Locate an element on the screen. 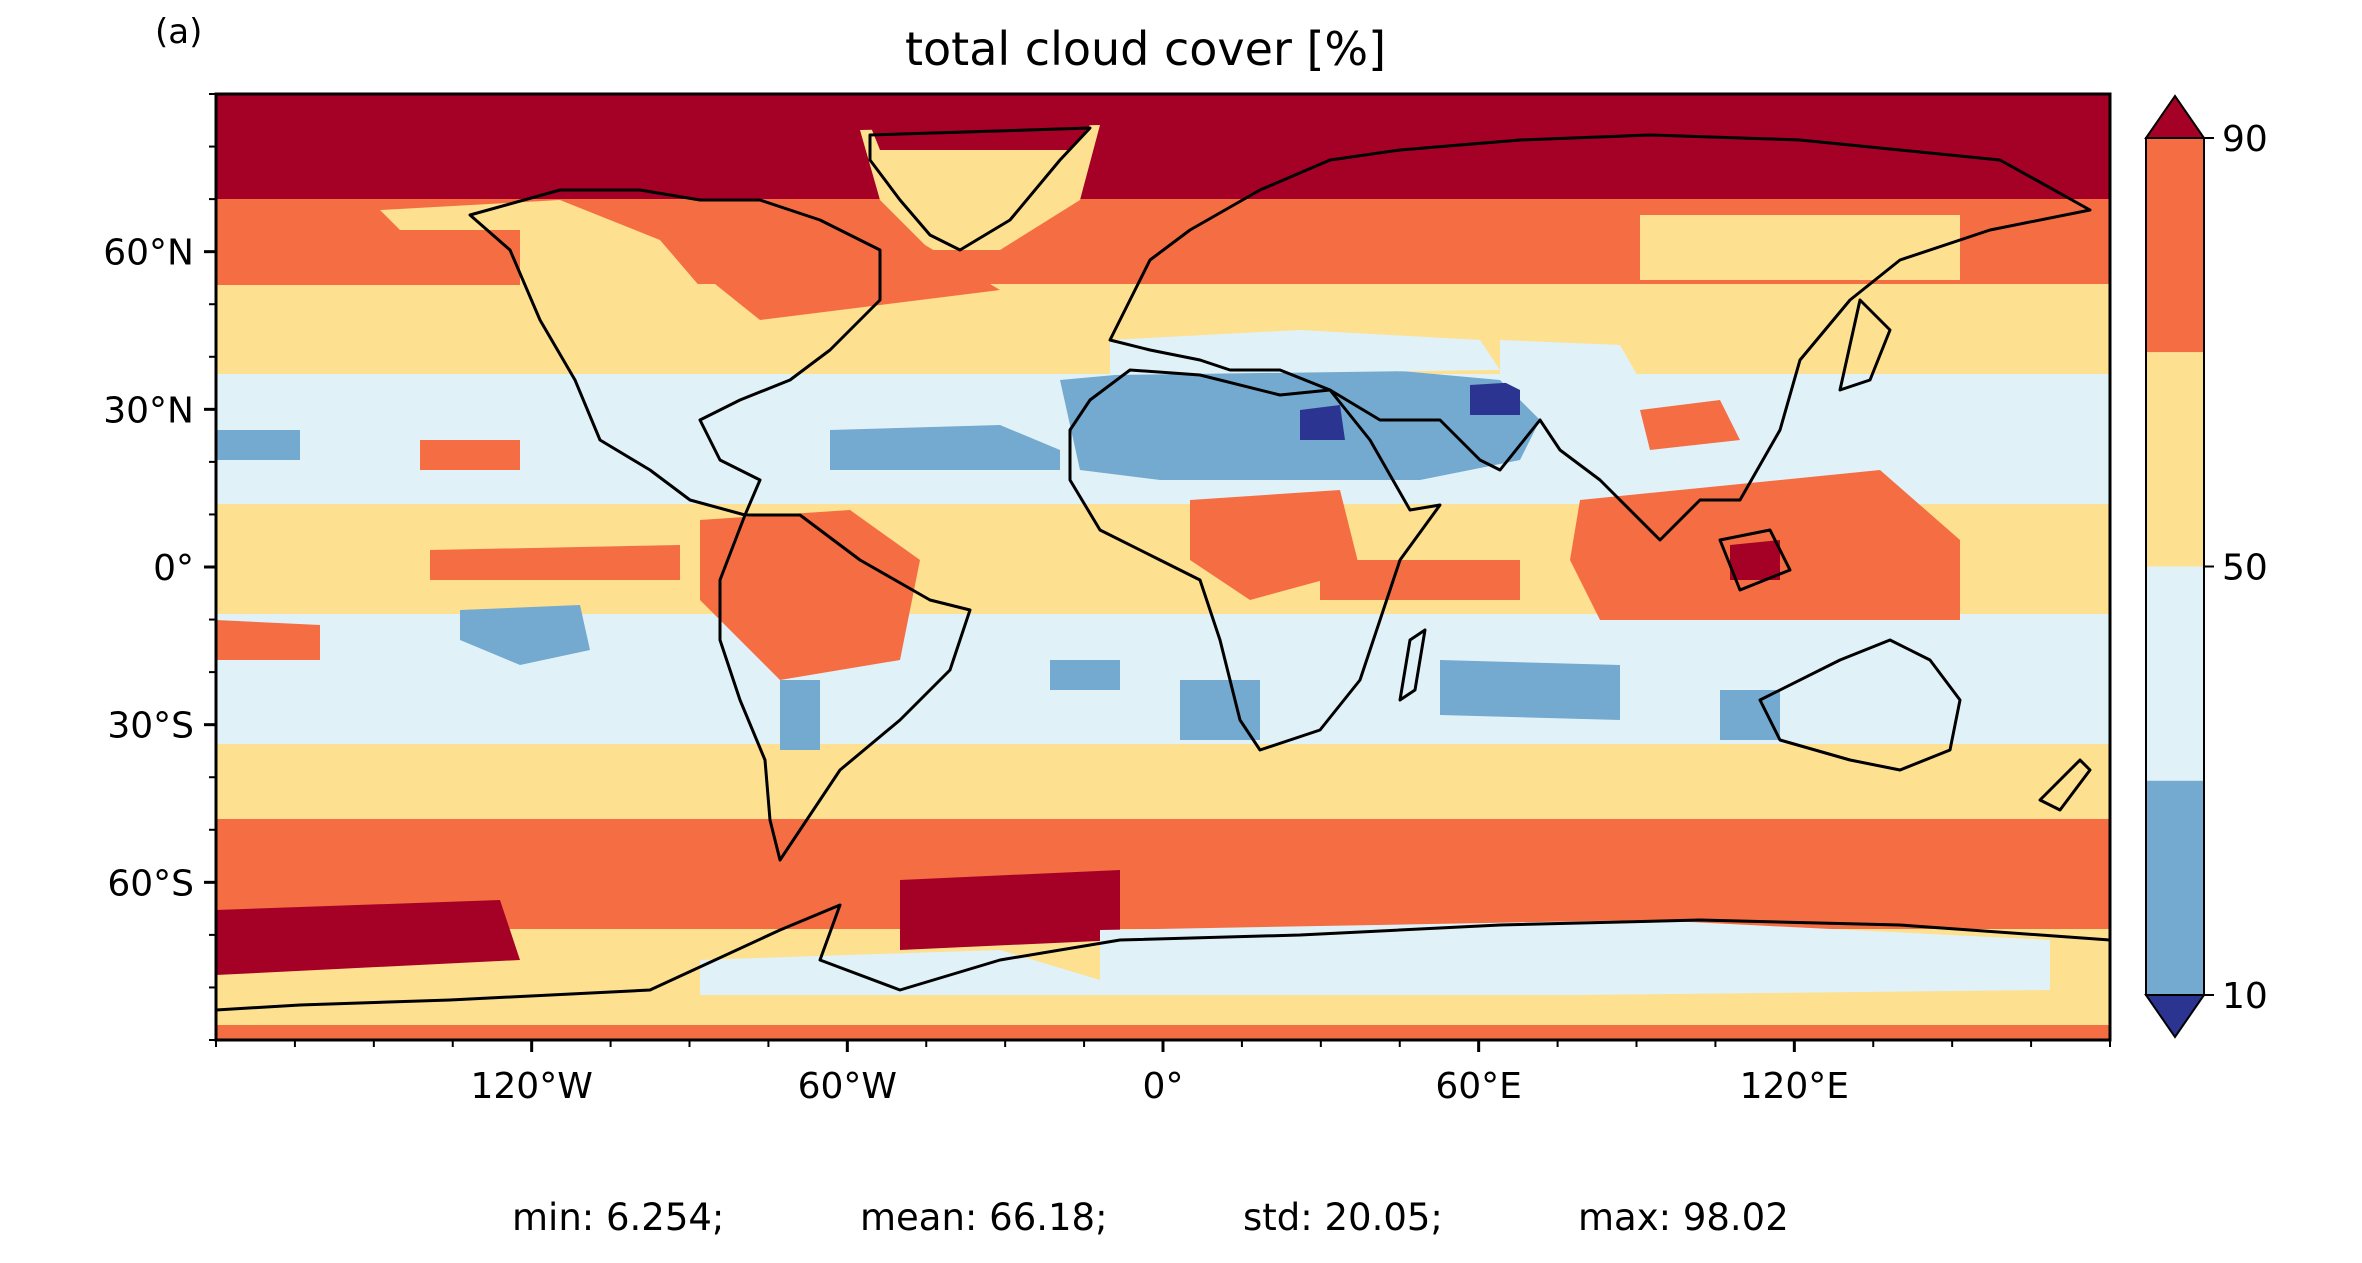 This screenshot has height=1263, width=2362. stat-min: min: 6.254; is located at coordinates (618, 1217).